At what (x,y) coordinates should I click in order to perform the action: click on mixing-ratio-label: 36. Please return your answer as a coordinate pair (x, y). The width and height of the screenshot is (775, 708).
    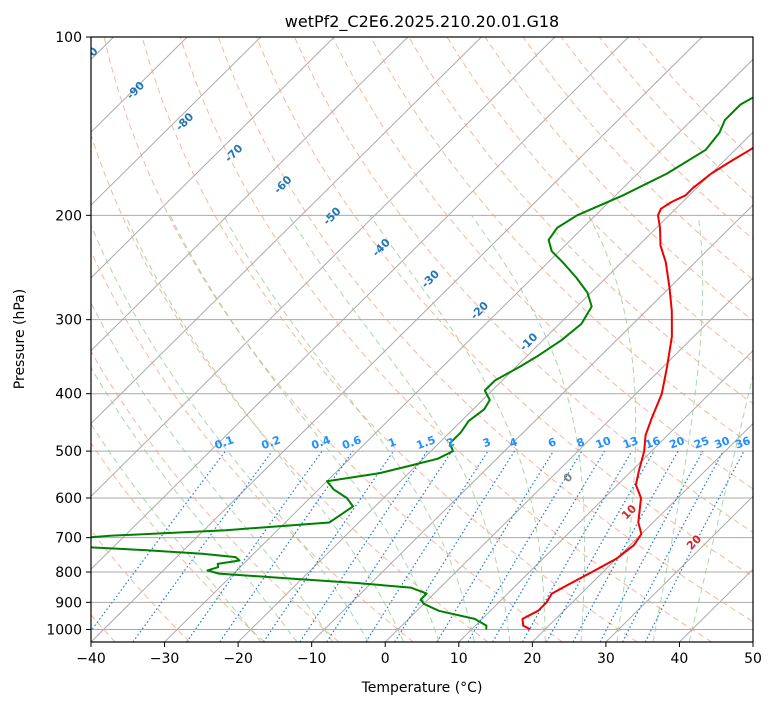
    Looking at the image, I should click on (742, 443).